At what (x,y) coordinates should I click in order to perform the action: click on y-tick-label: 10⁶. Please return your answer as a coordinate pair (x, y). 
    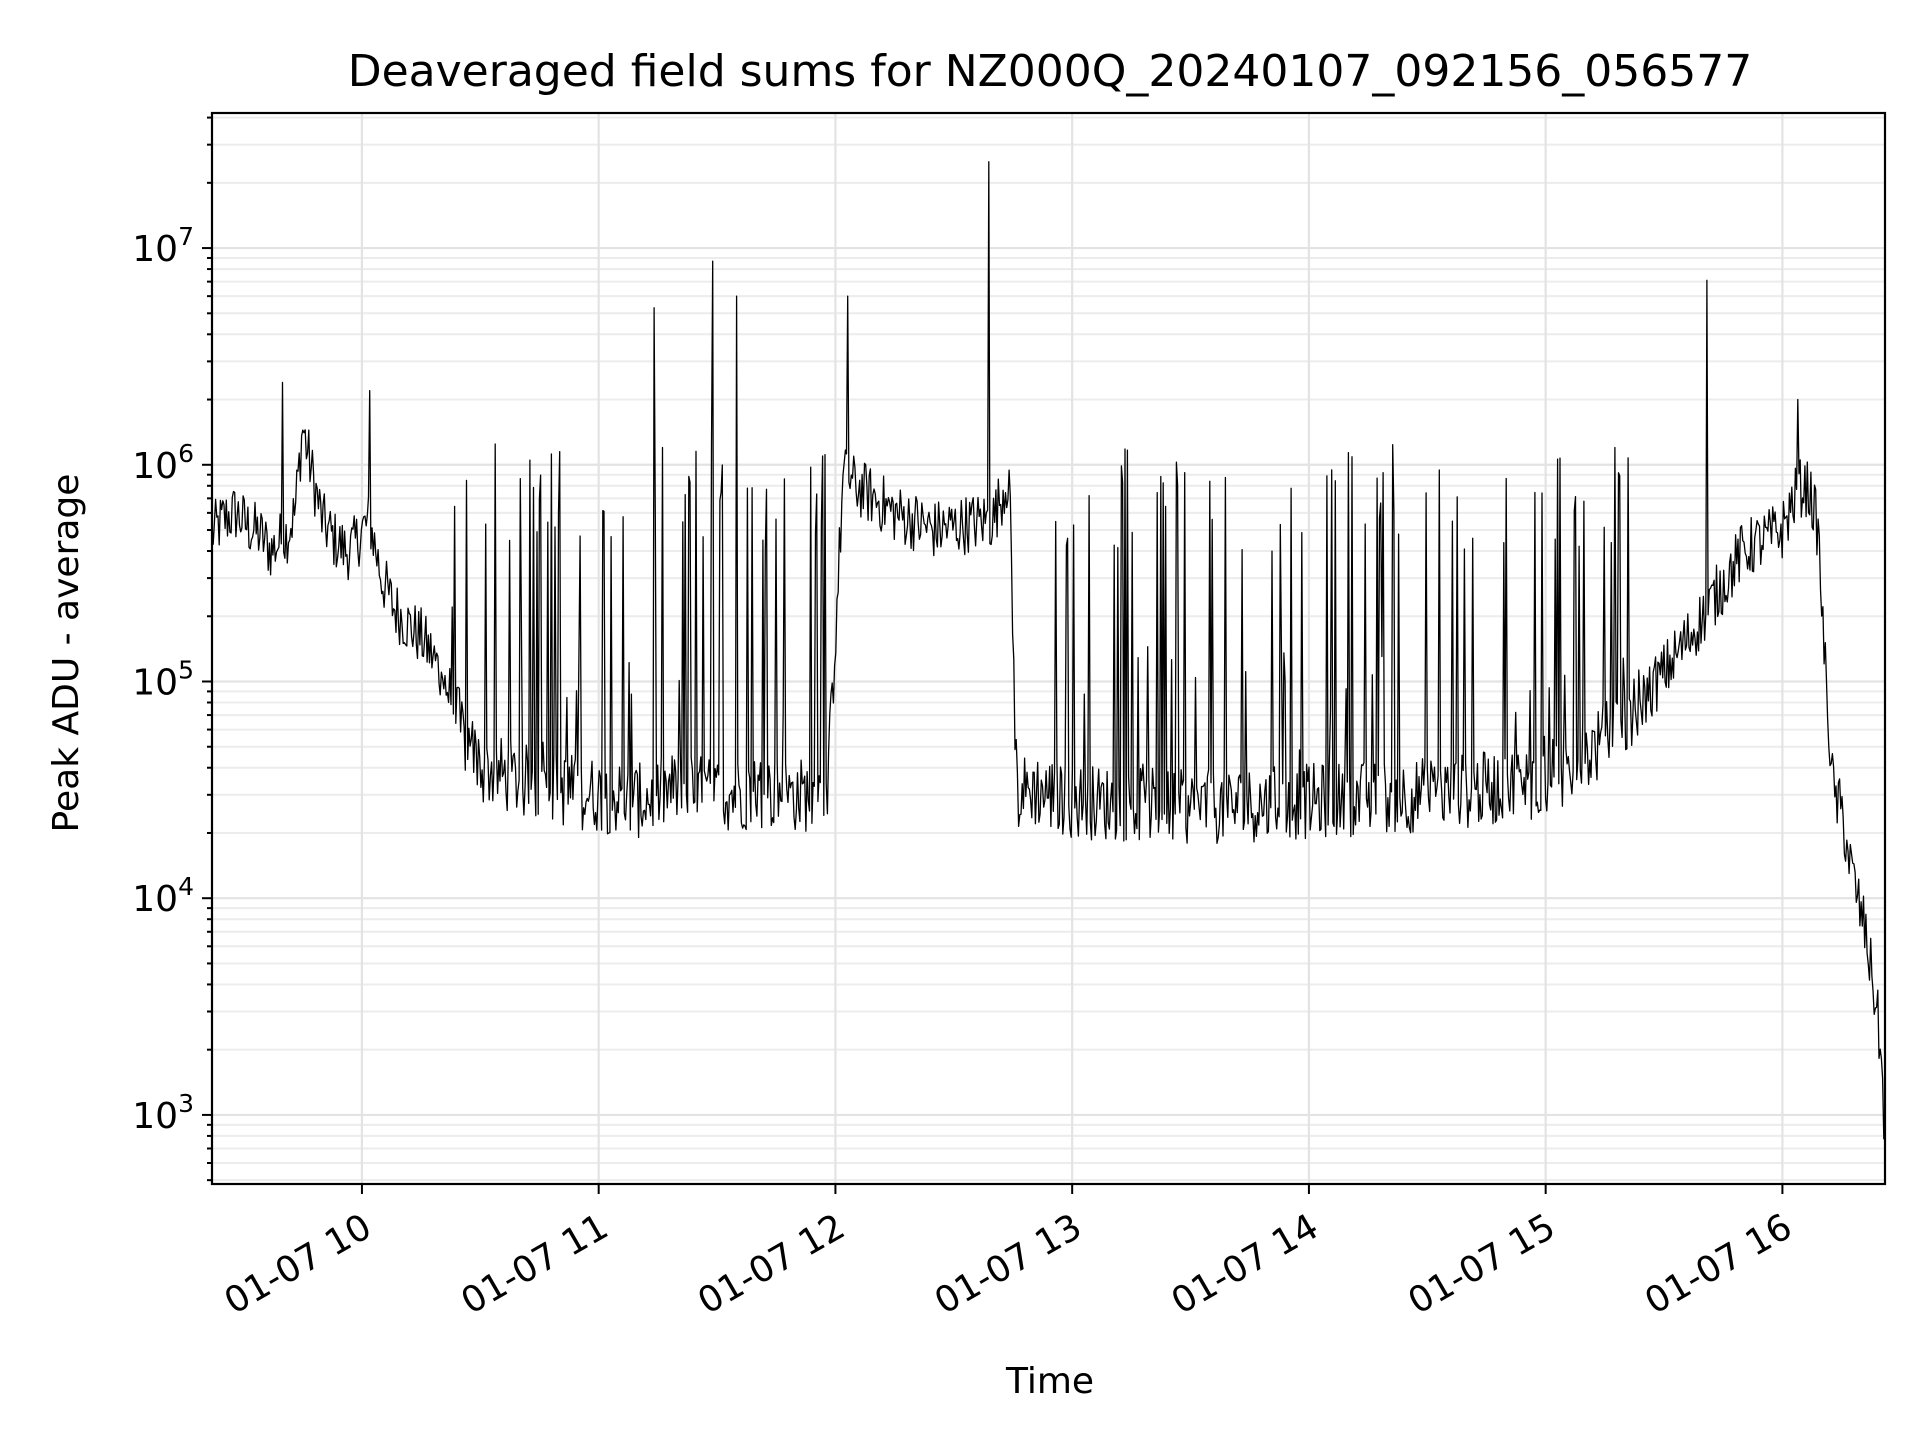
    Looking at the image, I should click on (163, 463).